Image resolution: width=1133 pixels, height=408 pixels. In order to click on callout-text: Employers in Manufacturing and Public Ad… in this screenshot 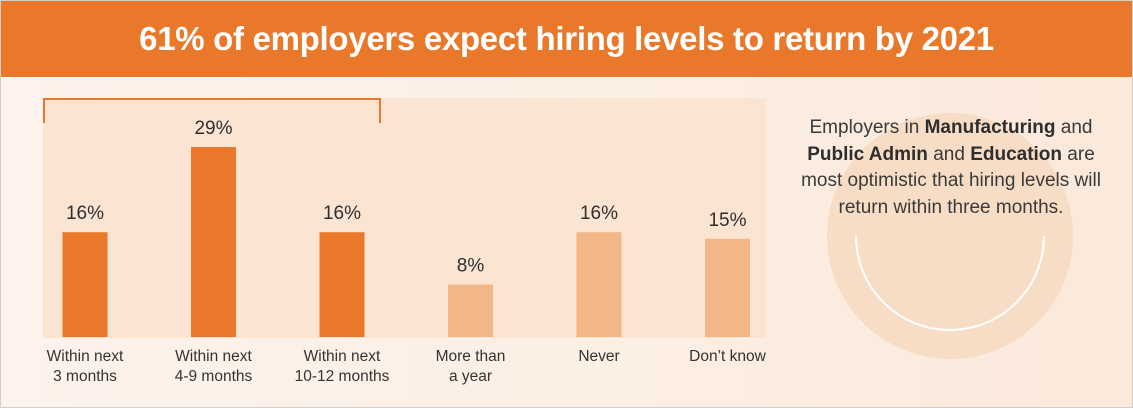, I will do `click(951, 168)`.